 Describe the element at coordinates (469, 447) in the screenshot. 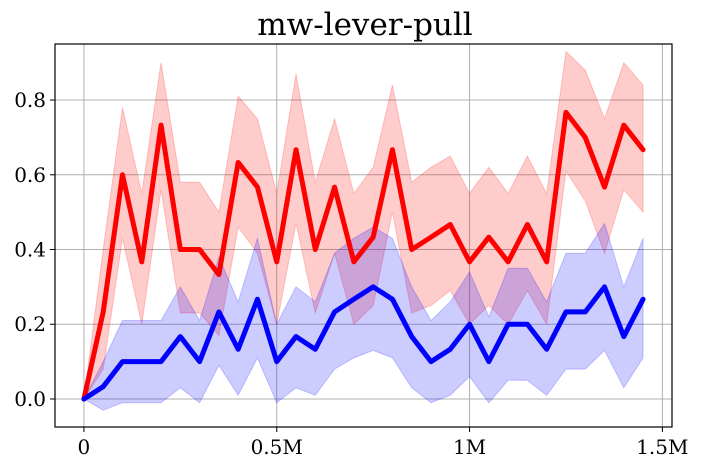

I see `x-tick-label: 1M` at that location.